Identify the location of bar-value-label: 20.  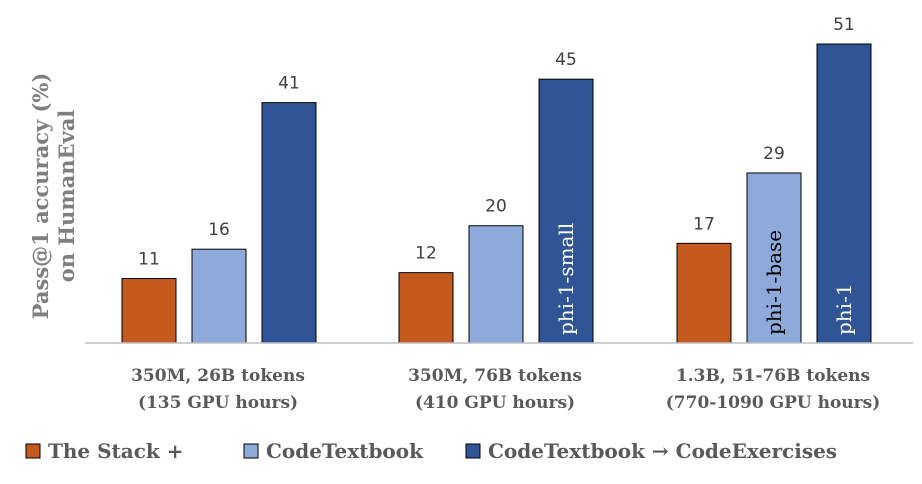
(496, 207).